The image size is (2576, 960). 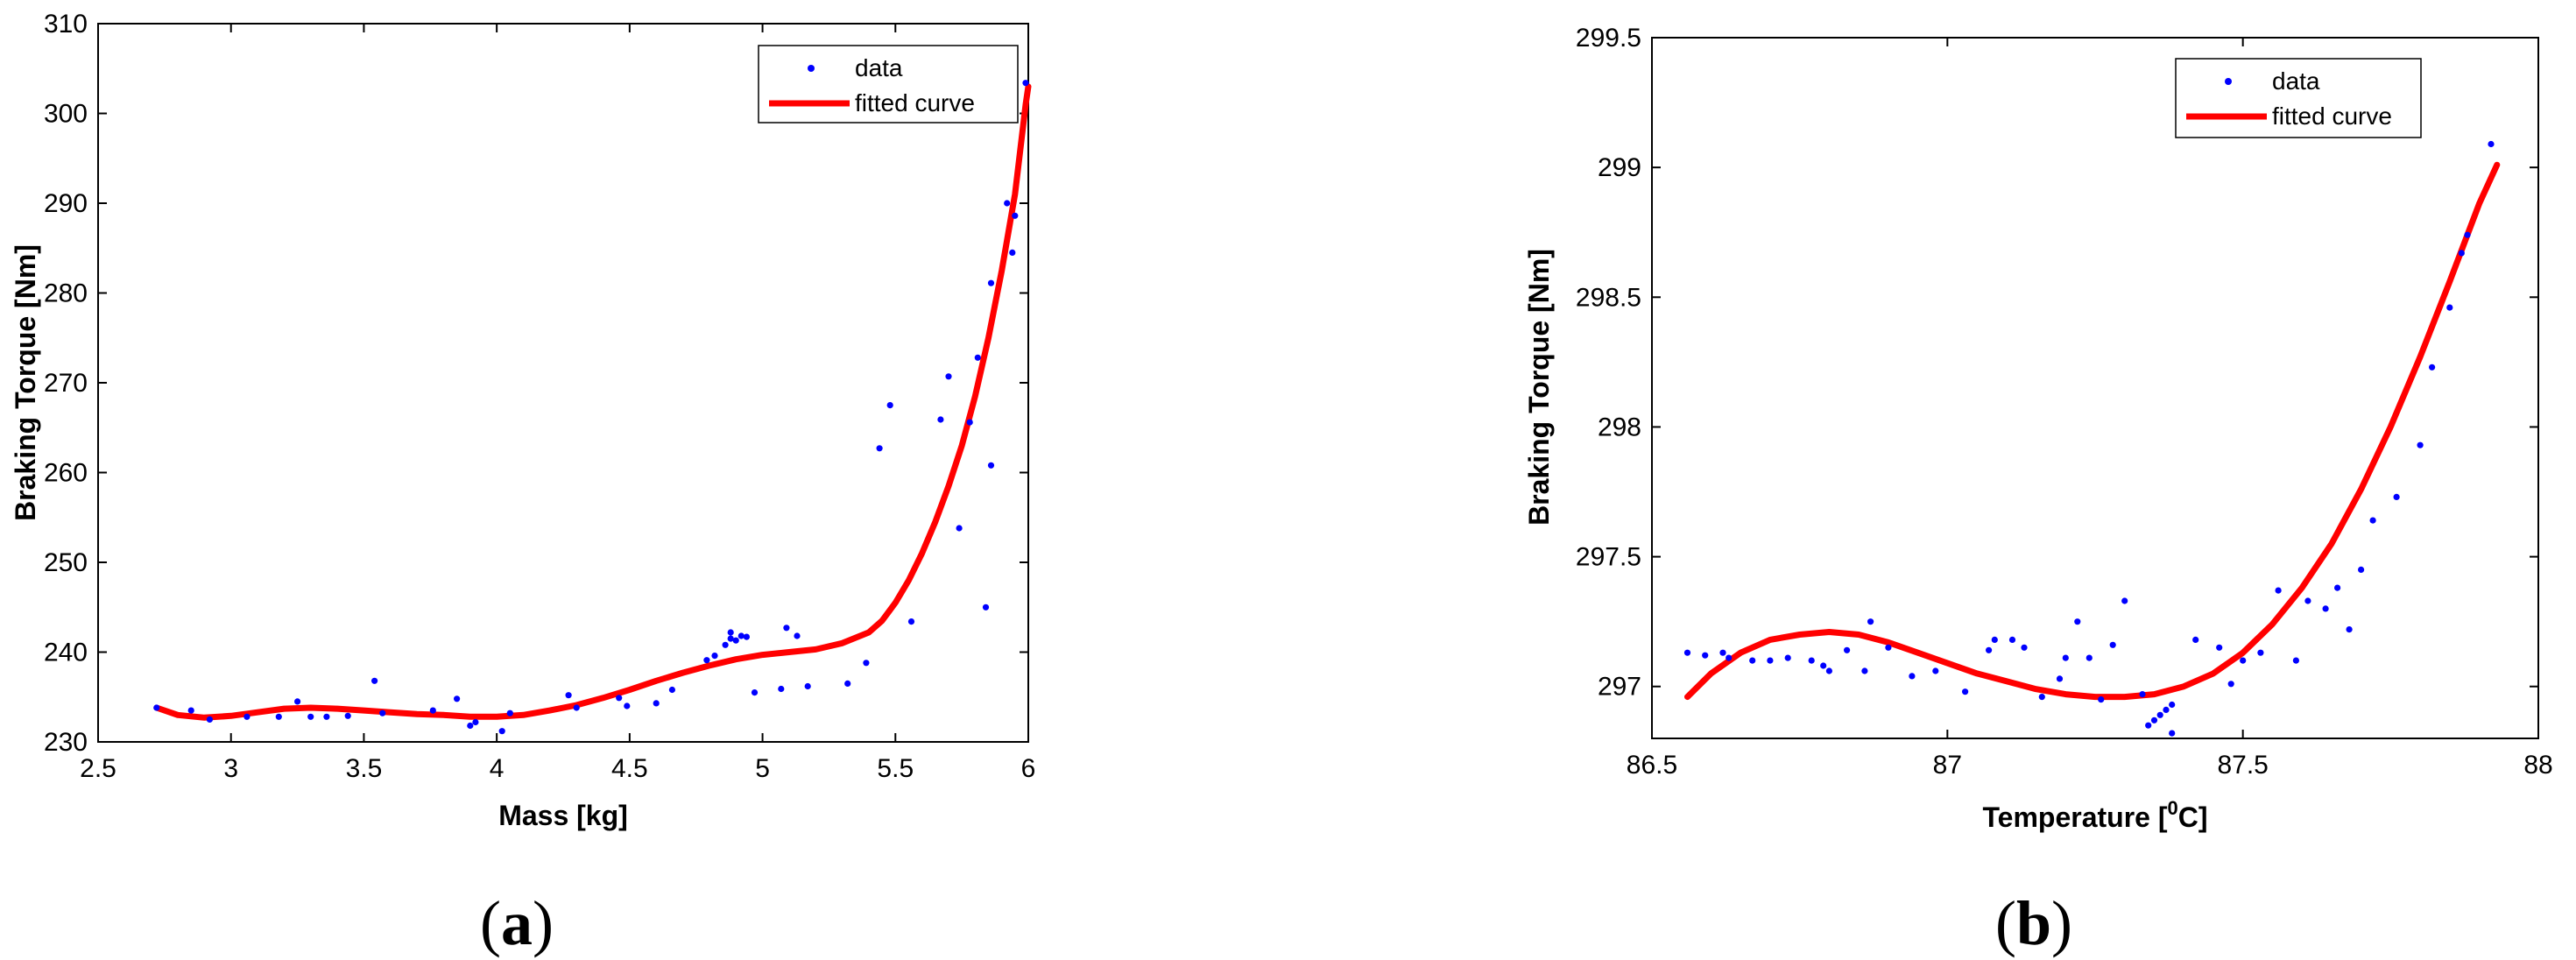 I want to click on chart-a-x-tick-label: 6, so click(x=1028, y=768).